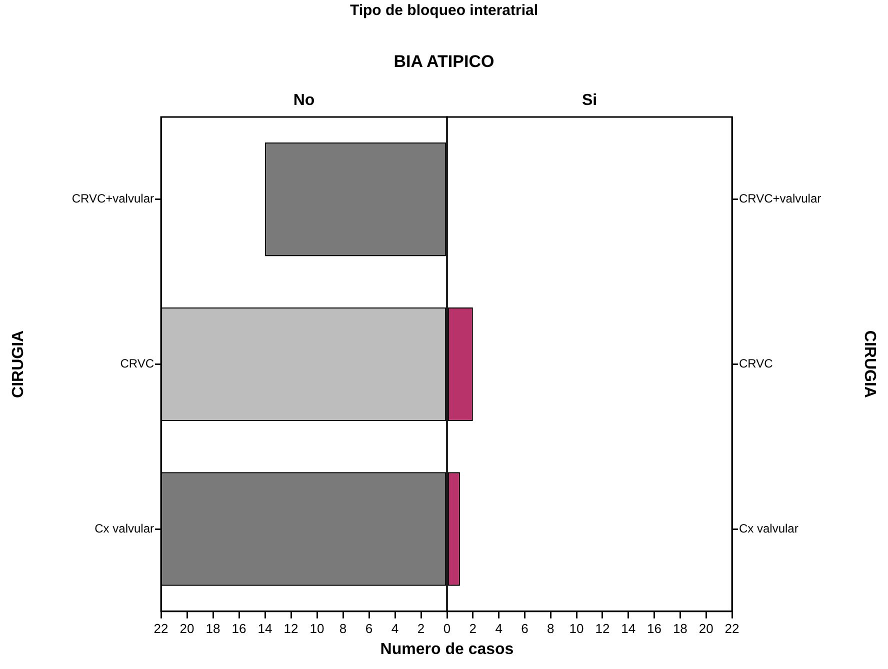  What do you see at coordinates (444, 10) in the screenshot?
I see `chart-title: Tipo de bloqueo interatrial` at bounding box center [444, 10].